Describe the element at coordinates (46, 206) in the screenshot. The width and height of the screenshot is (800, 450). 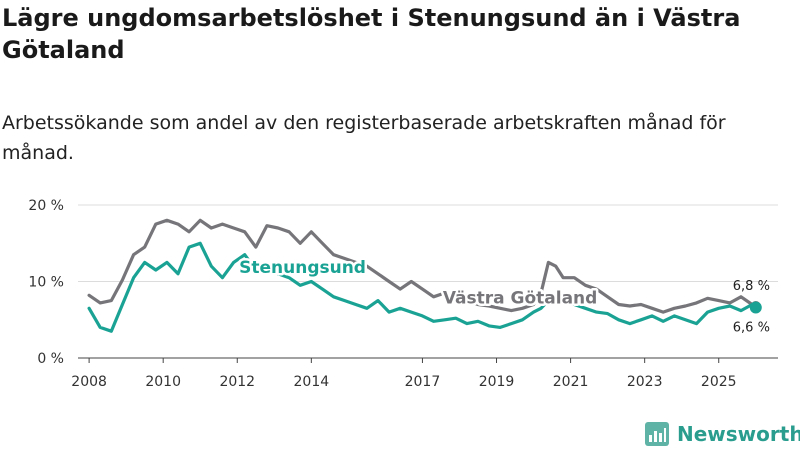
I see `y-tick-label: 20 %` at that location.